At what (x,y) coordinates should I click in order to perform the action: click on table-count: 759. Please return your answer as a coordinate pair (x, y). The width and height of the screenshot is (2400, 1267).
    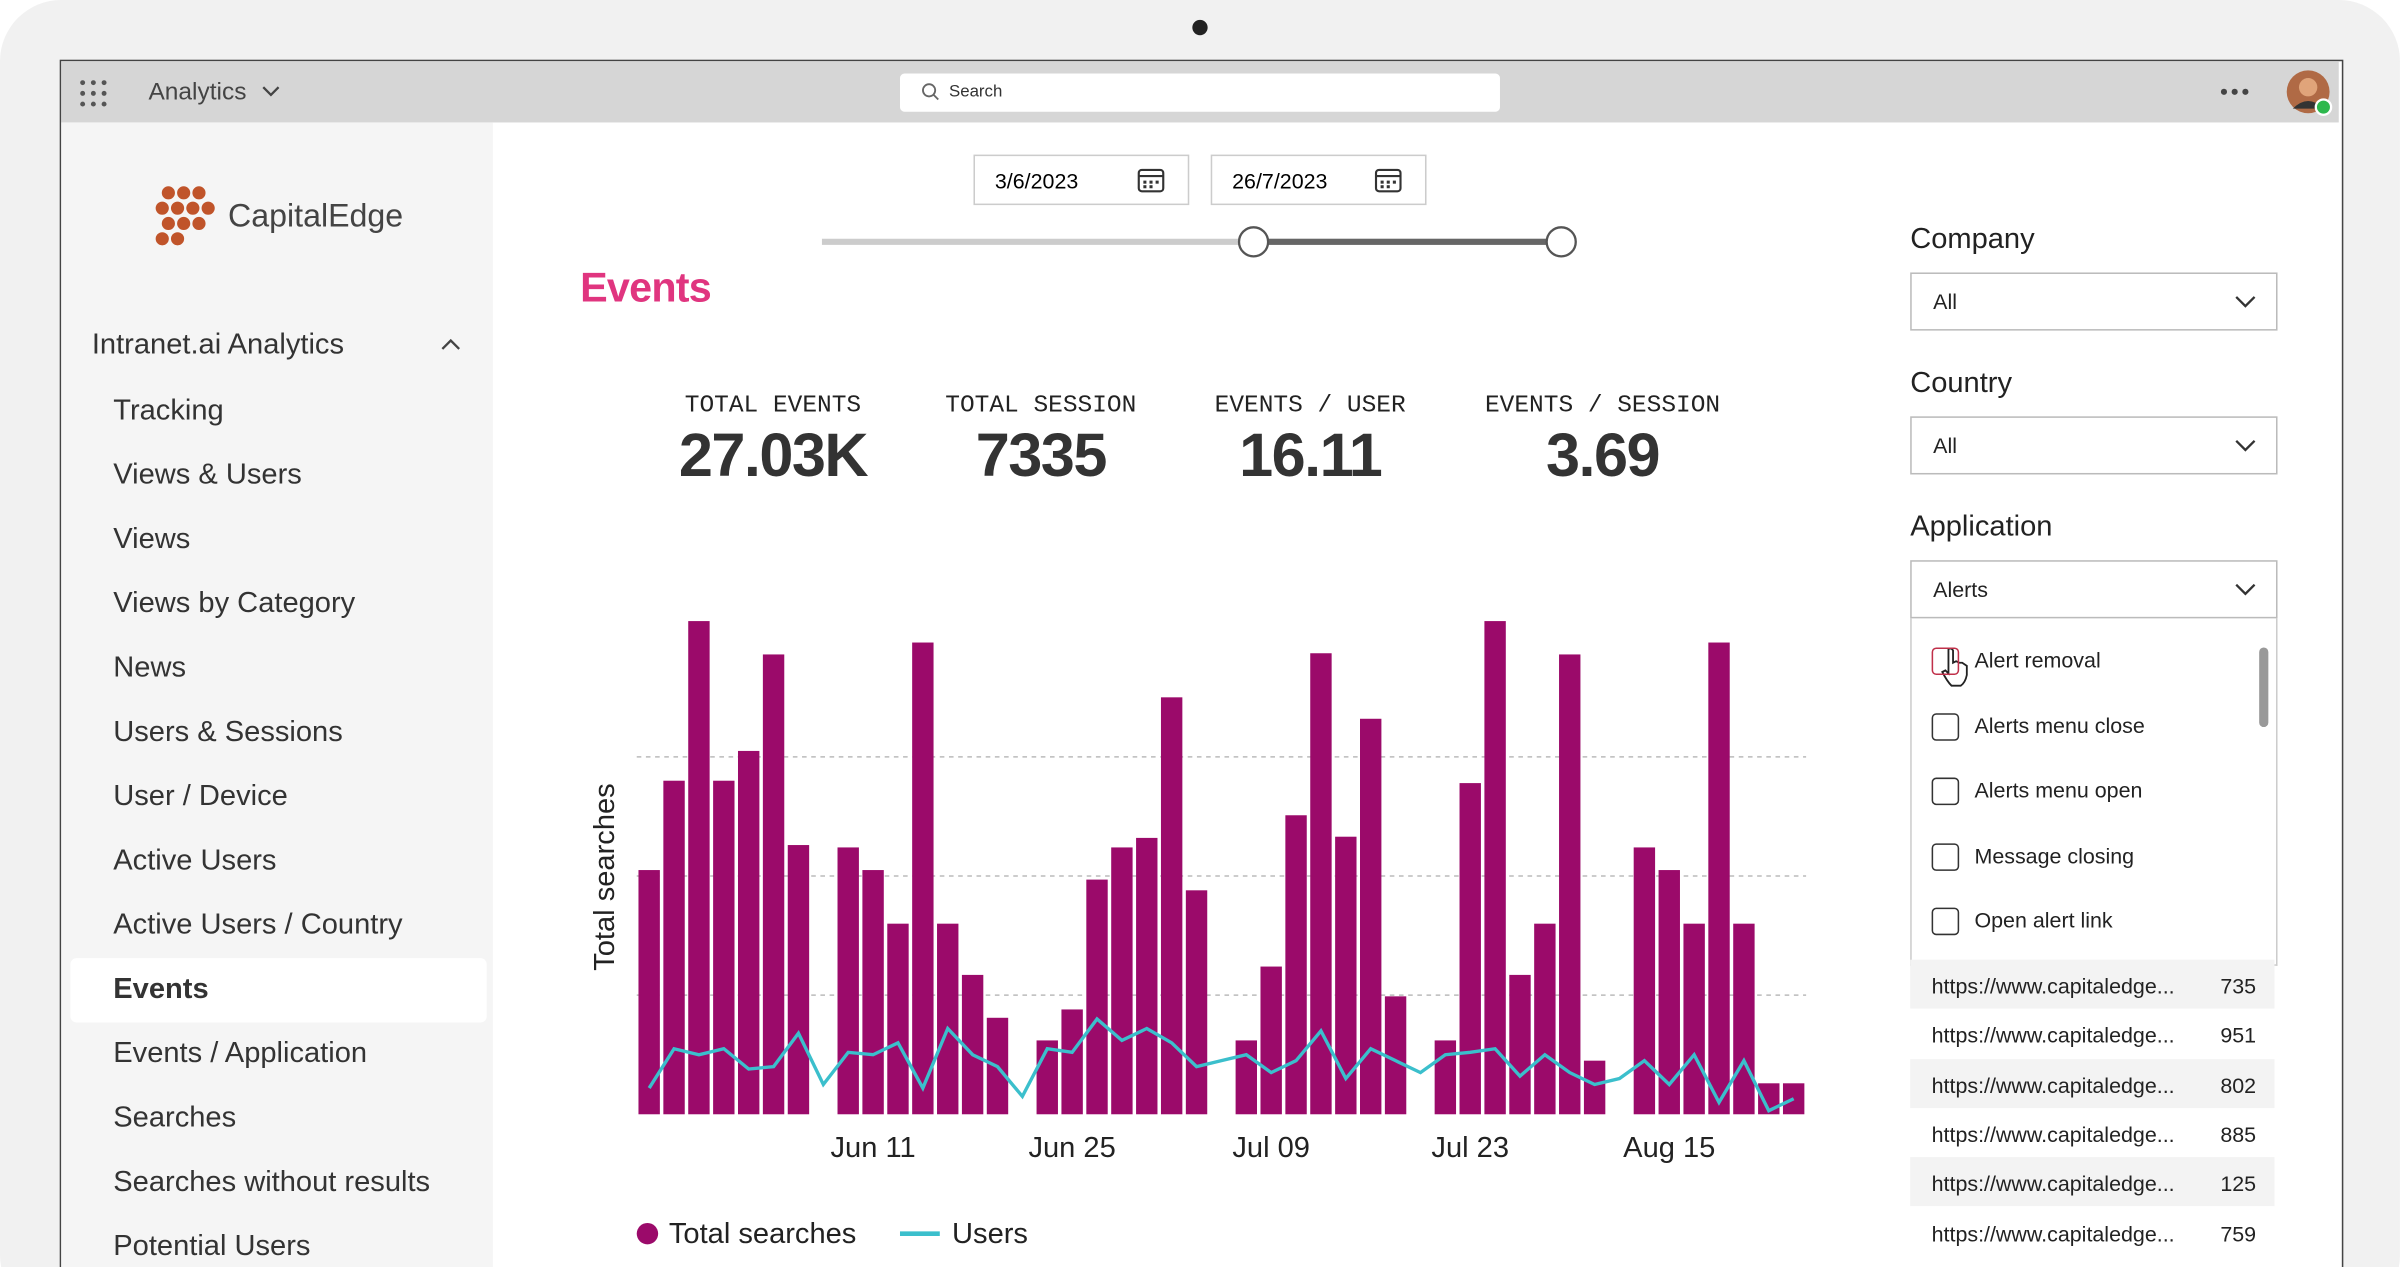
    Looking at the image, I should click on (2238, 1233).